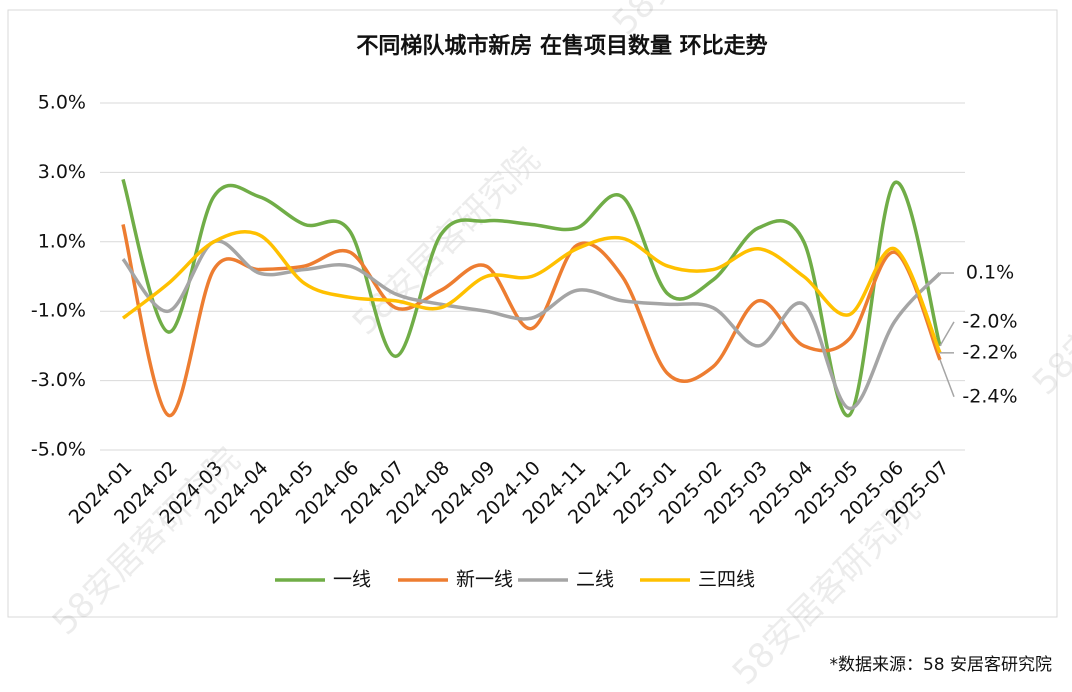 Image resolution: width=1072 pixels, height=692 pixels. I want to click on data-label: 0.1%, so click(990, 273).